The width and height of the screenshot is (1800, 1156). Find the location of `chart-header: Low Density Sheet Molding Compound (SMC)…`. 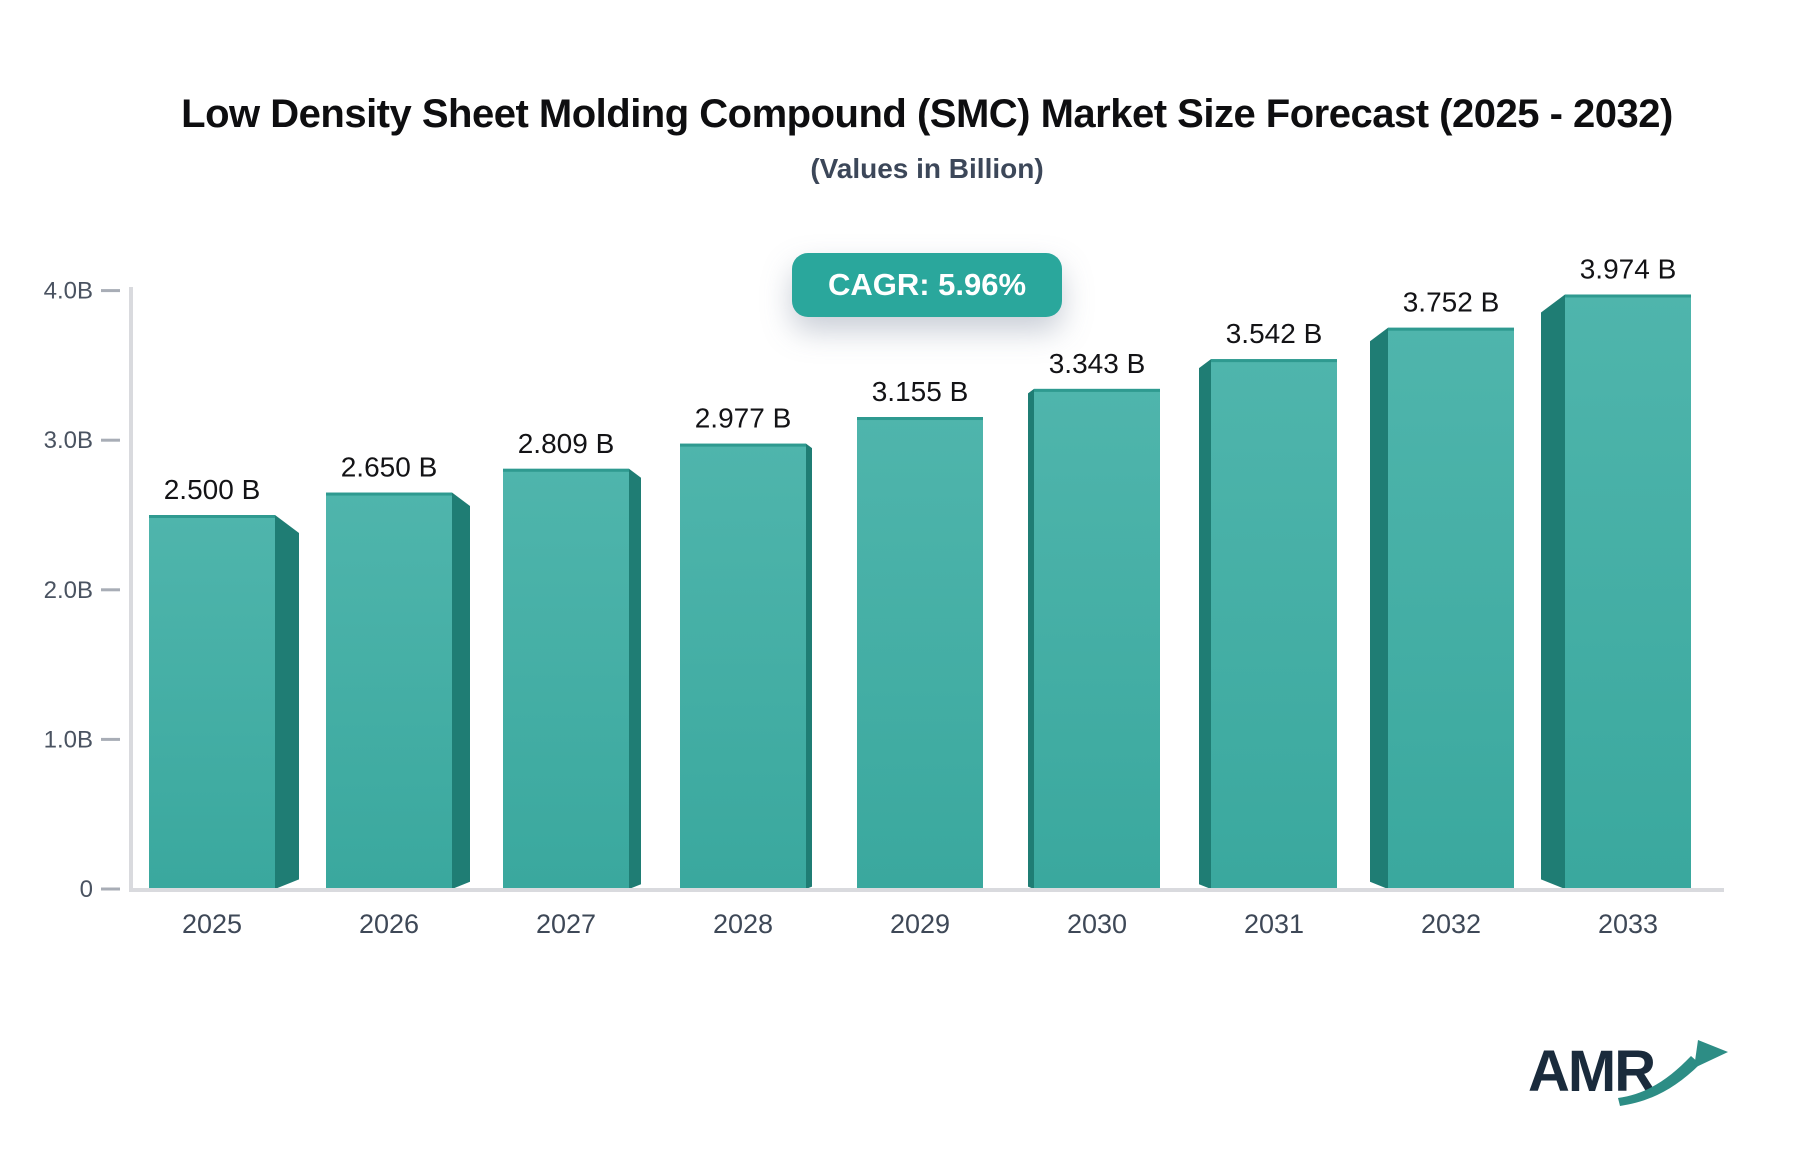

chart-header: Low Density Sheet Molding Compound (SMC)… is located at coordinates (927, 138).